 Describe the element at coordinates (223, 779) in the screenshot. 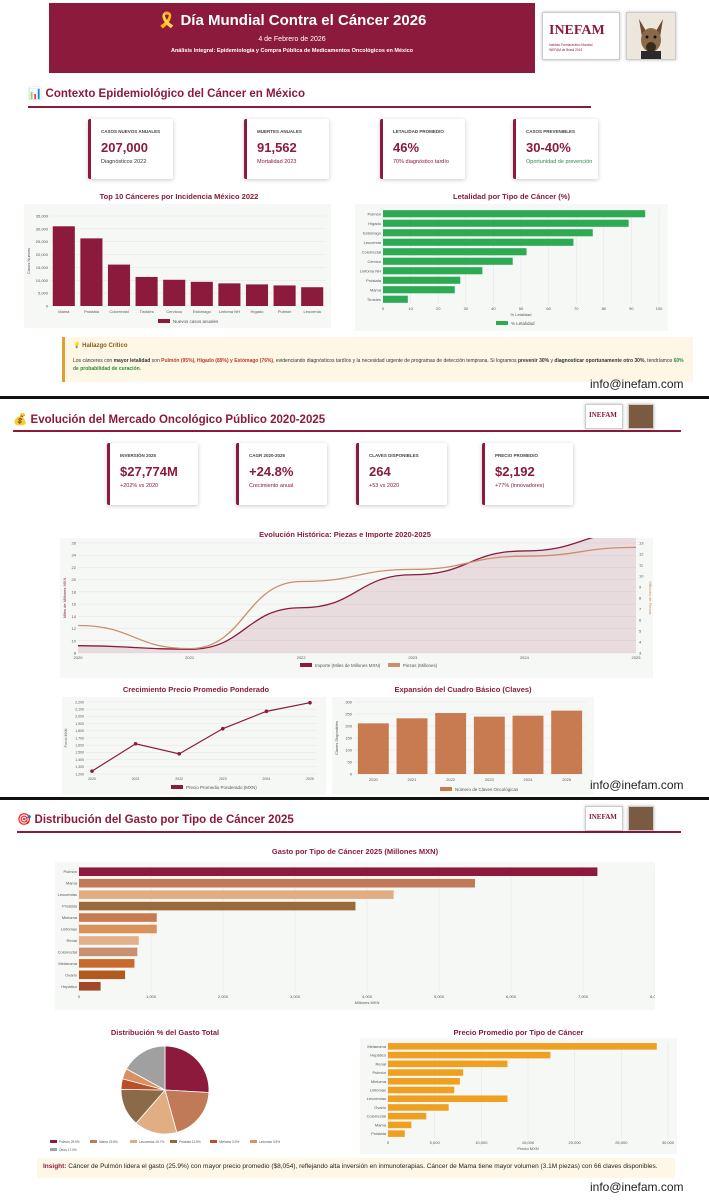

I see `x-tick-label: 2023` at that location.